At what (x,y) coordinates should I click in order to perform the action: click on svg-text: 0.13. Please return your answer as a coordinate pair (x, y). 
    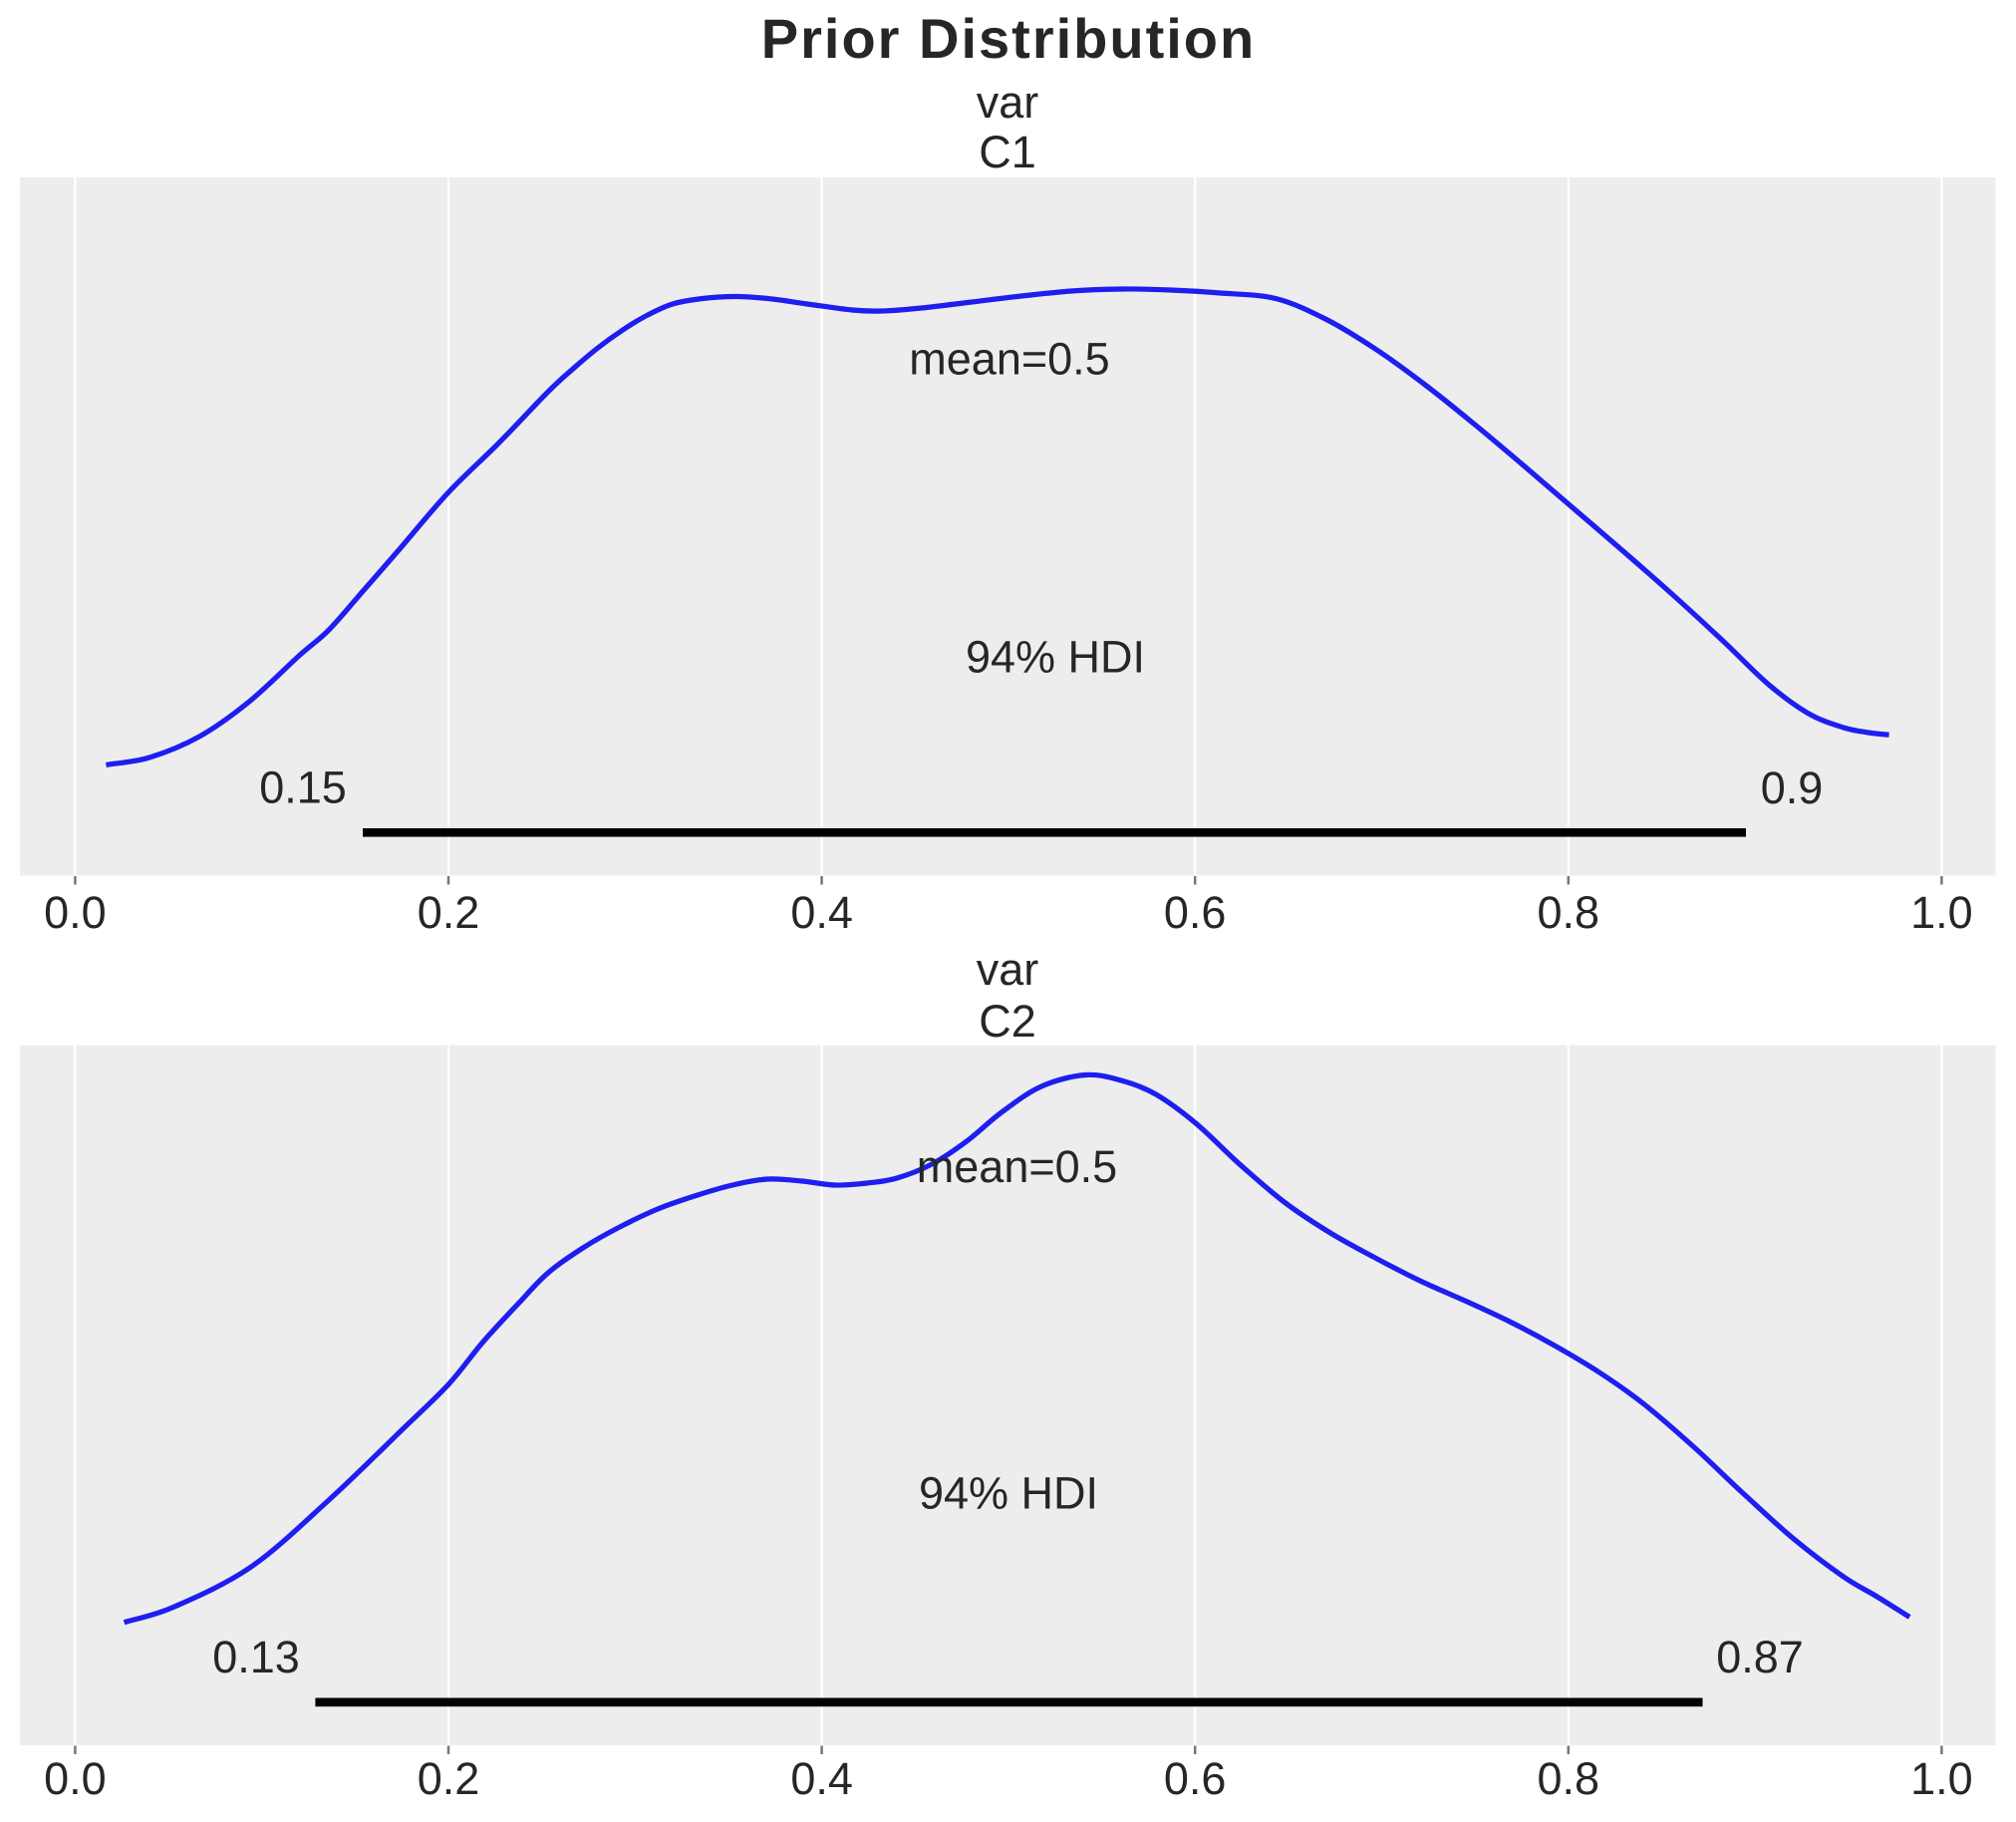
    Looking at the image, I should click on (256, 1657).